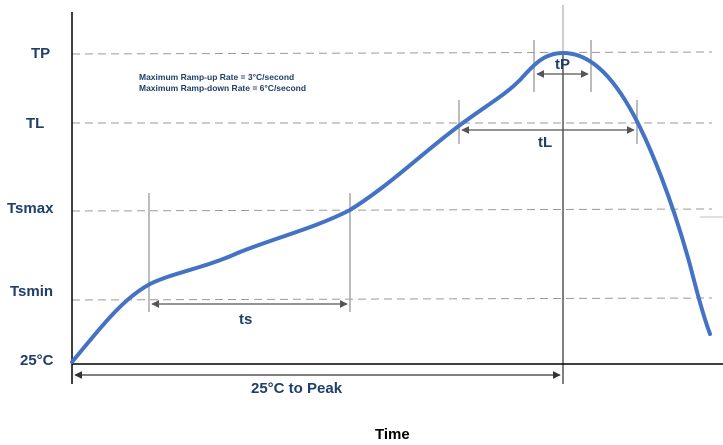 Image resolution: width=723 pixels, height=445 pixels. What do you see at coordinates (32, 291) in the screenshot?
I see `tsmin-level-label: Tsmin` at bounding box center [32, 291].